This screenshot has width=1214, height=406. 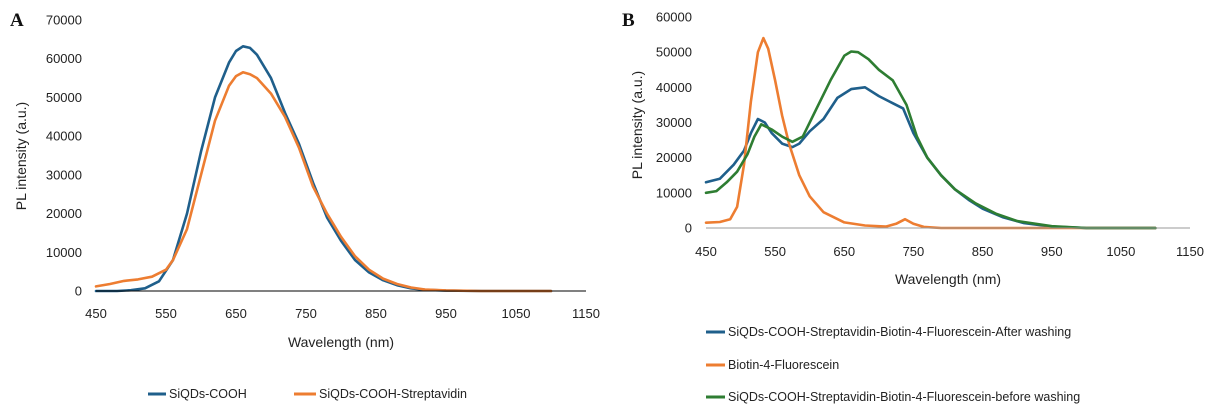 What do you see at coordinates (393, 394) in the screenshot?
I see `panel-a-legend-label-2: SiQDs-COOH-Streptavidin` at bounding box center [393, 394].